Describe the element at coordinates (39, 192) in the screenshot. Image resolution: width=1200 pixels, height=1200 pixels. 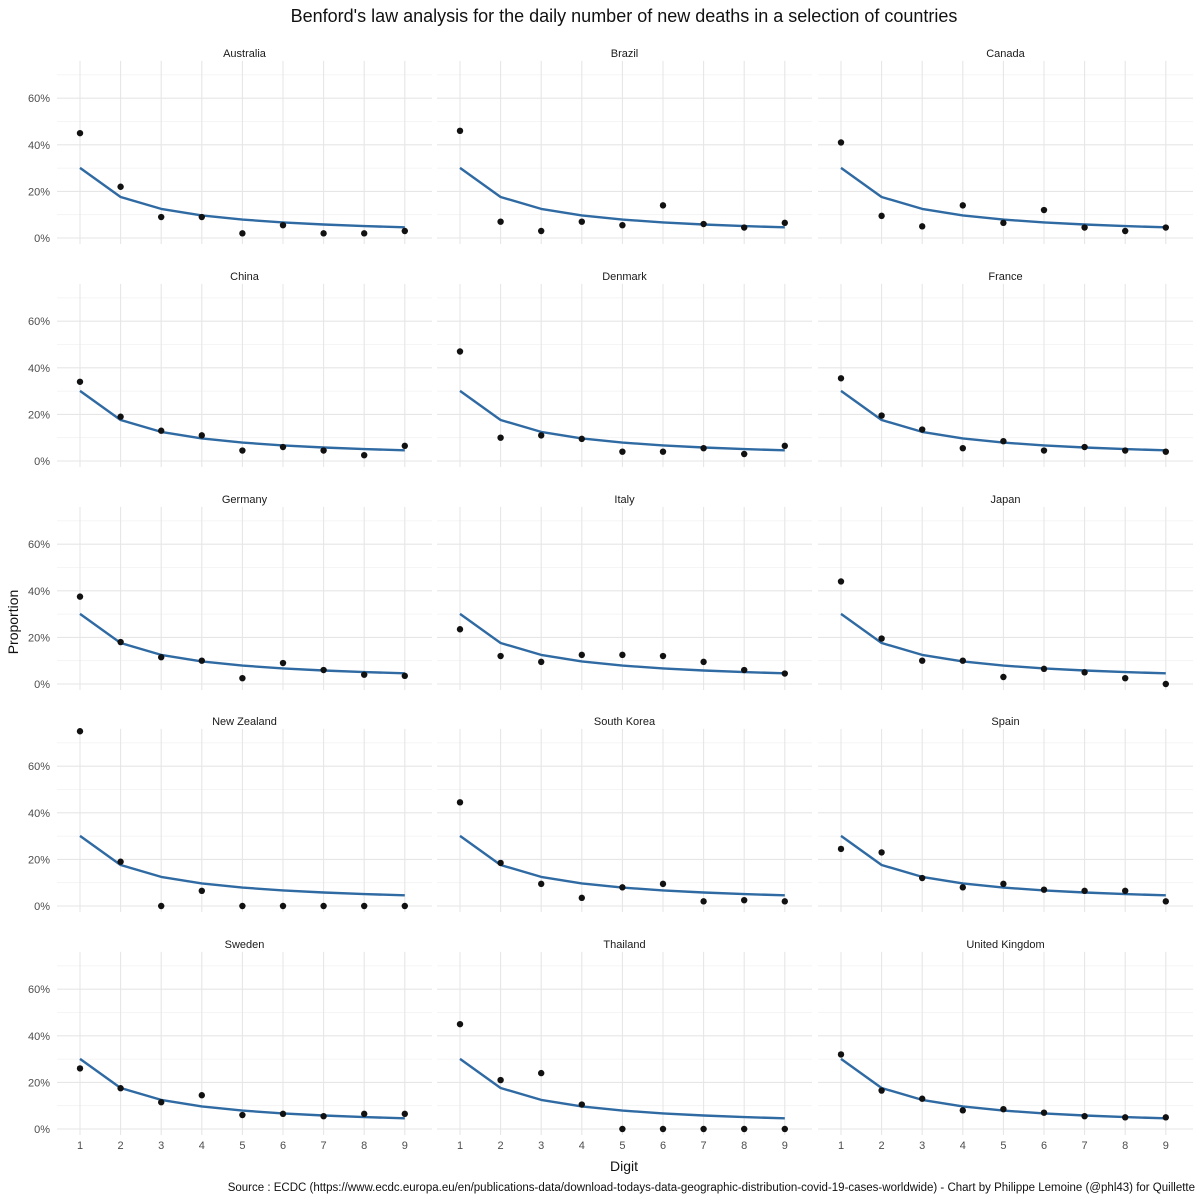
I see `y-tick-label: 20%` at that location.